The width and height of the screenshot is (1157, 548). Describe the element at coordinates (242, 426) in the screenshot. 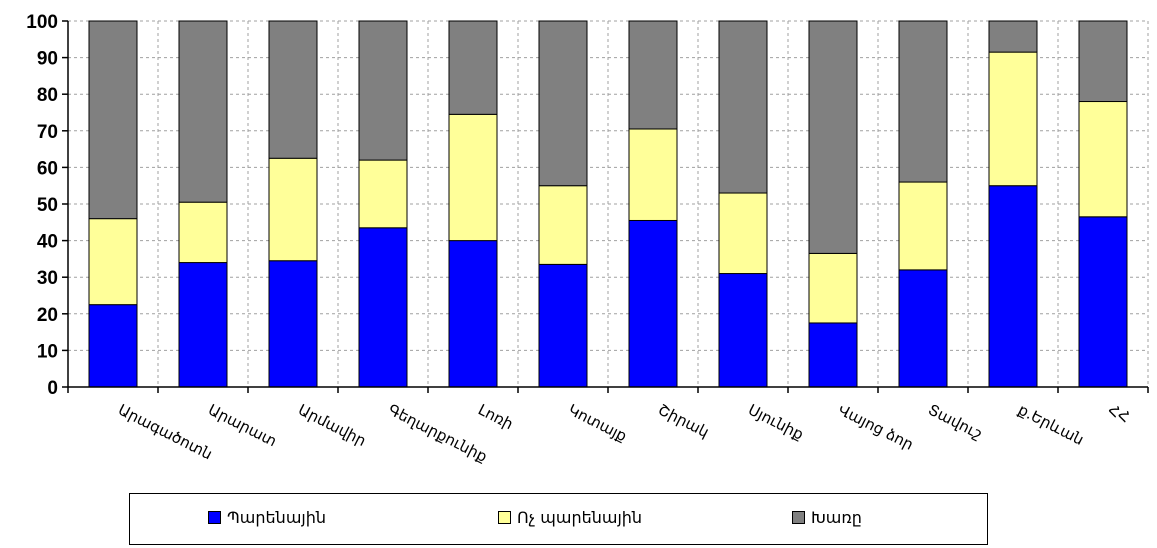

I see `x-tick-label: Արարատ` at that location.